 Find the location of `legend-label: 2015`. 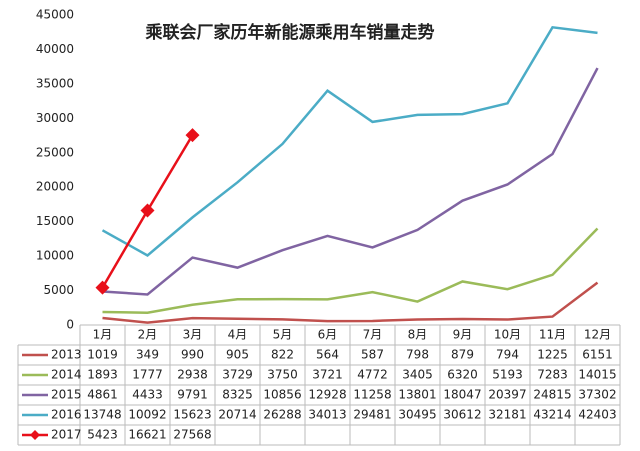

legend-label: 2015 is located at coordinates (66, 395).